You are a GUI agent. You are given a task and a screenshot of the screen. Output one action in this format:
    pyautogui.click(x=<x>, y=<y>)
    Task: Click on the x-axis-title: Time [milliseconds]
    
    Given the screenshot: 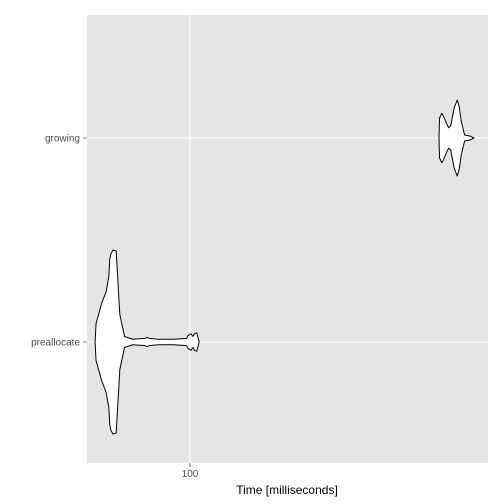 What is the action you would take?
    pyautogui.click(x=287, y=490)
    